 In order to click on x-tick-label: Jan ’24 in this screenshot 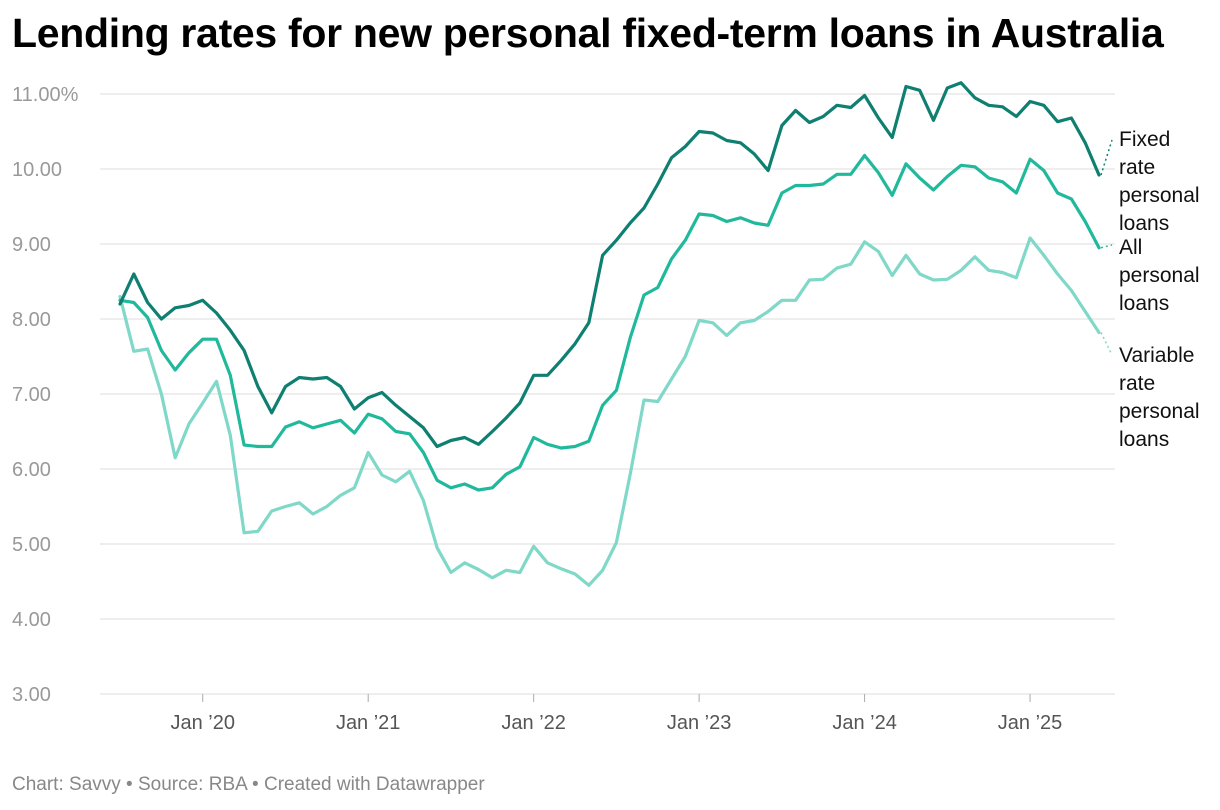, I will do `click(864, 723)`.